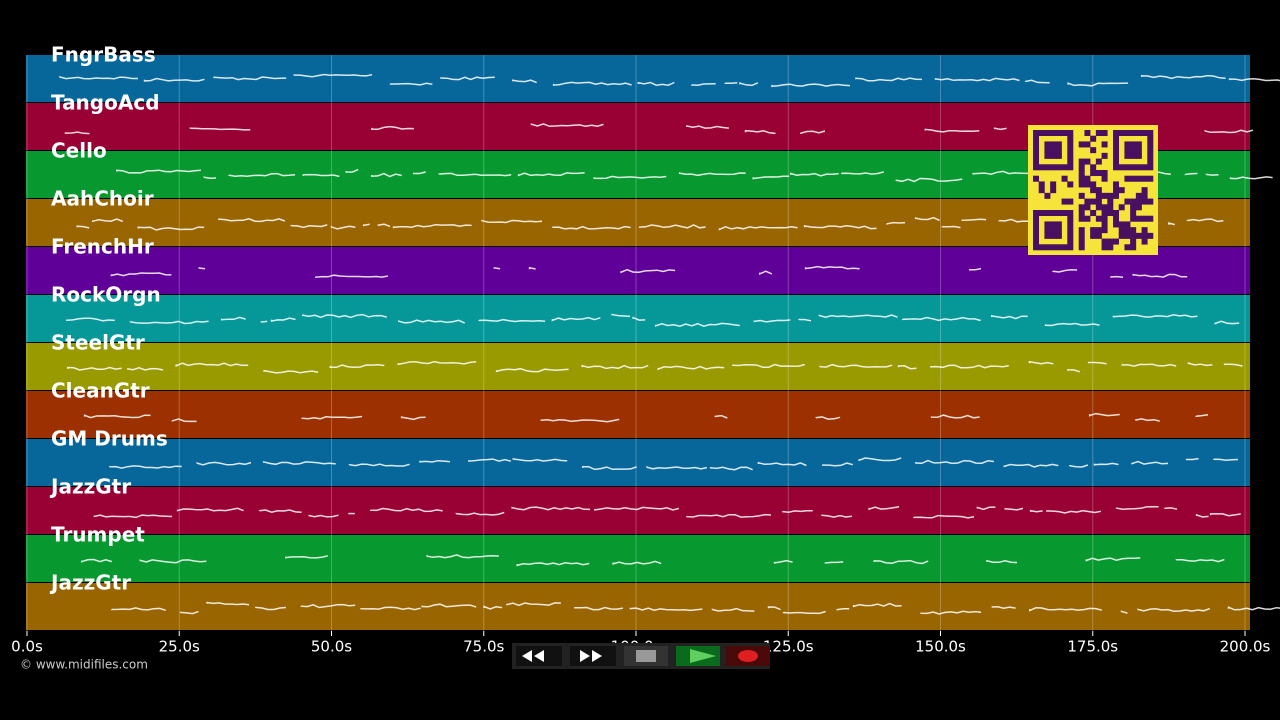  What do you see at coordinates (179, 647) in the screenshot?
I see `tick-label: 25.0s` at bounding box center [179, 647].